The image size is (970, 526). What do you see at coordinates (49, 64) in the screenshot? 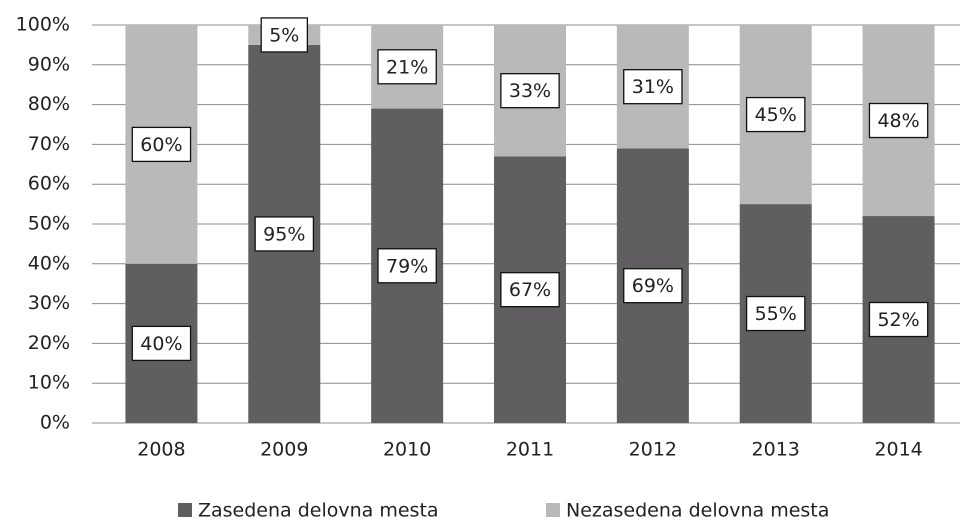
I see `y-tick-label: 90%` at bounding box center [49, 64].